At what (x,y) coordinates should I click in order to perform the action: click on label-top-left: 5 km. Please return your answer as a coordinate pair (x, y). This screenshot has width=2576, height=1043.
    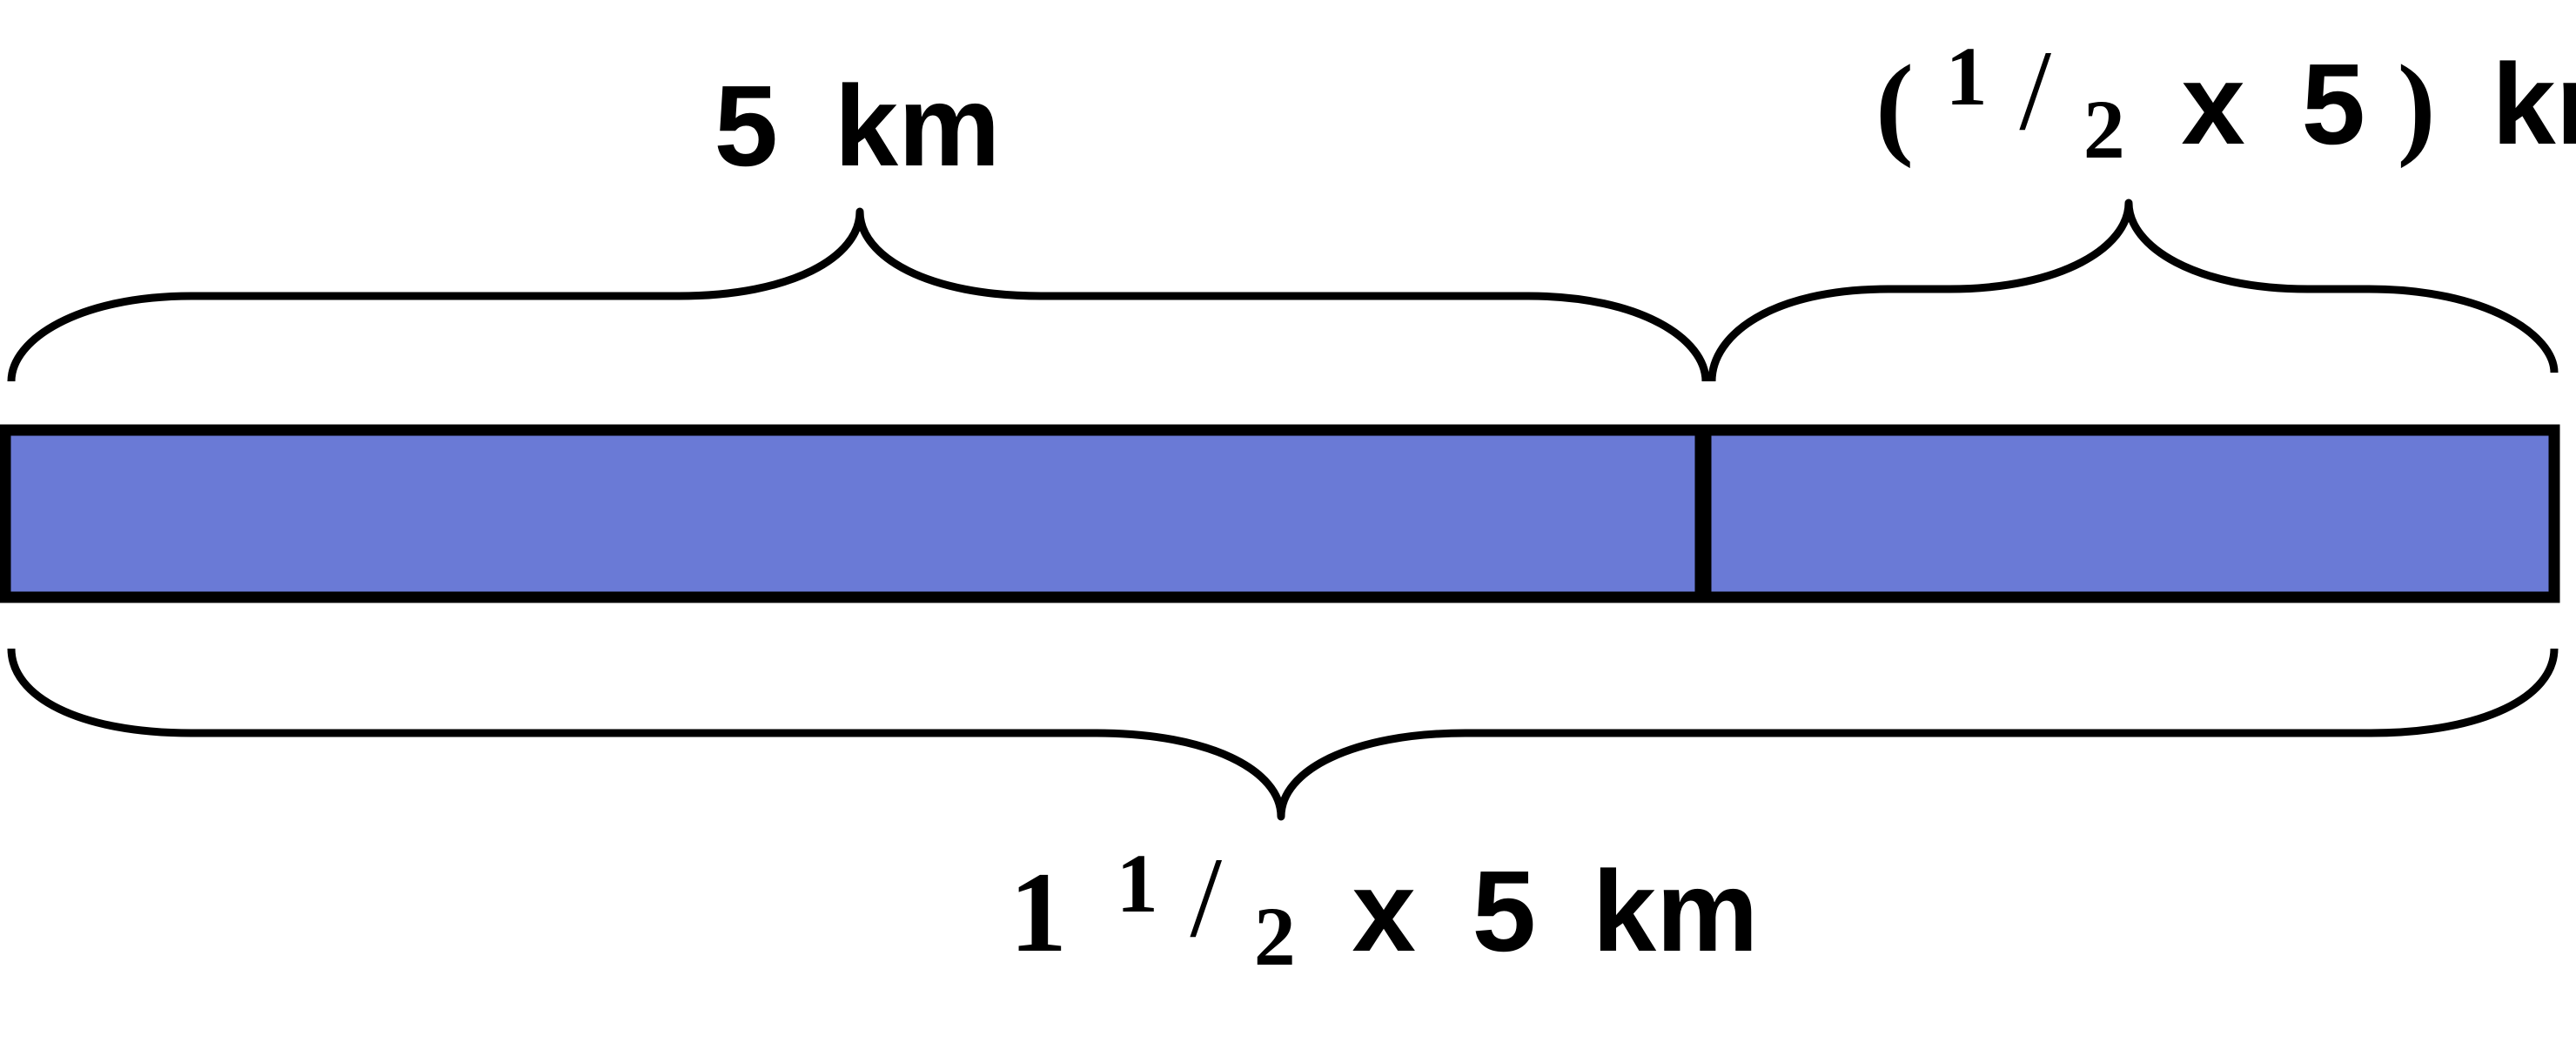
    Looking at the image, I should click on (857, 126).